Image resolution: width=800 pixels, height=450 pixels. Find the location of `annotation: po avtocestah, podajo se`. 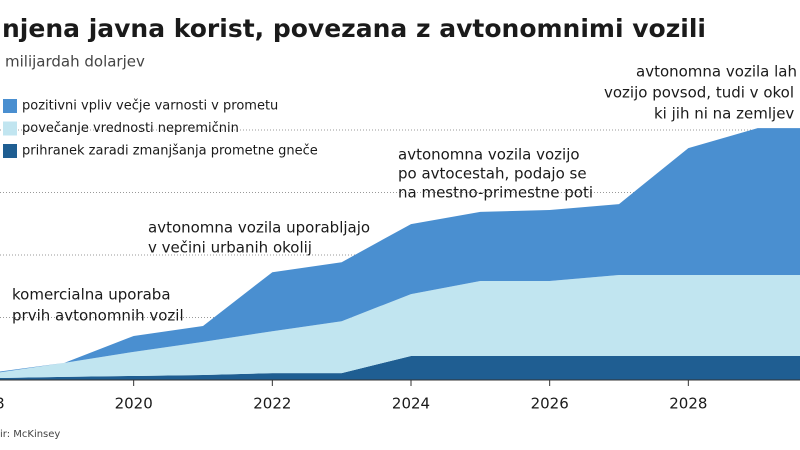

annotation: po avtocestah, podajo se is located at coordinates (492, 174).